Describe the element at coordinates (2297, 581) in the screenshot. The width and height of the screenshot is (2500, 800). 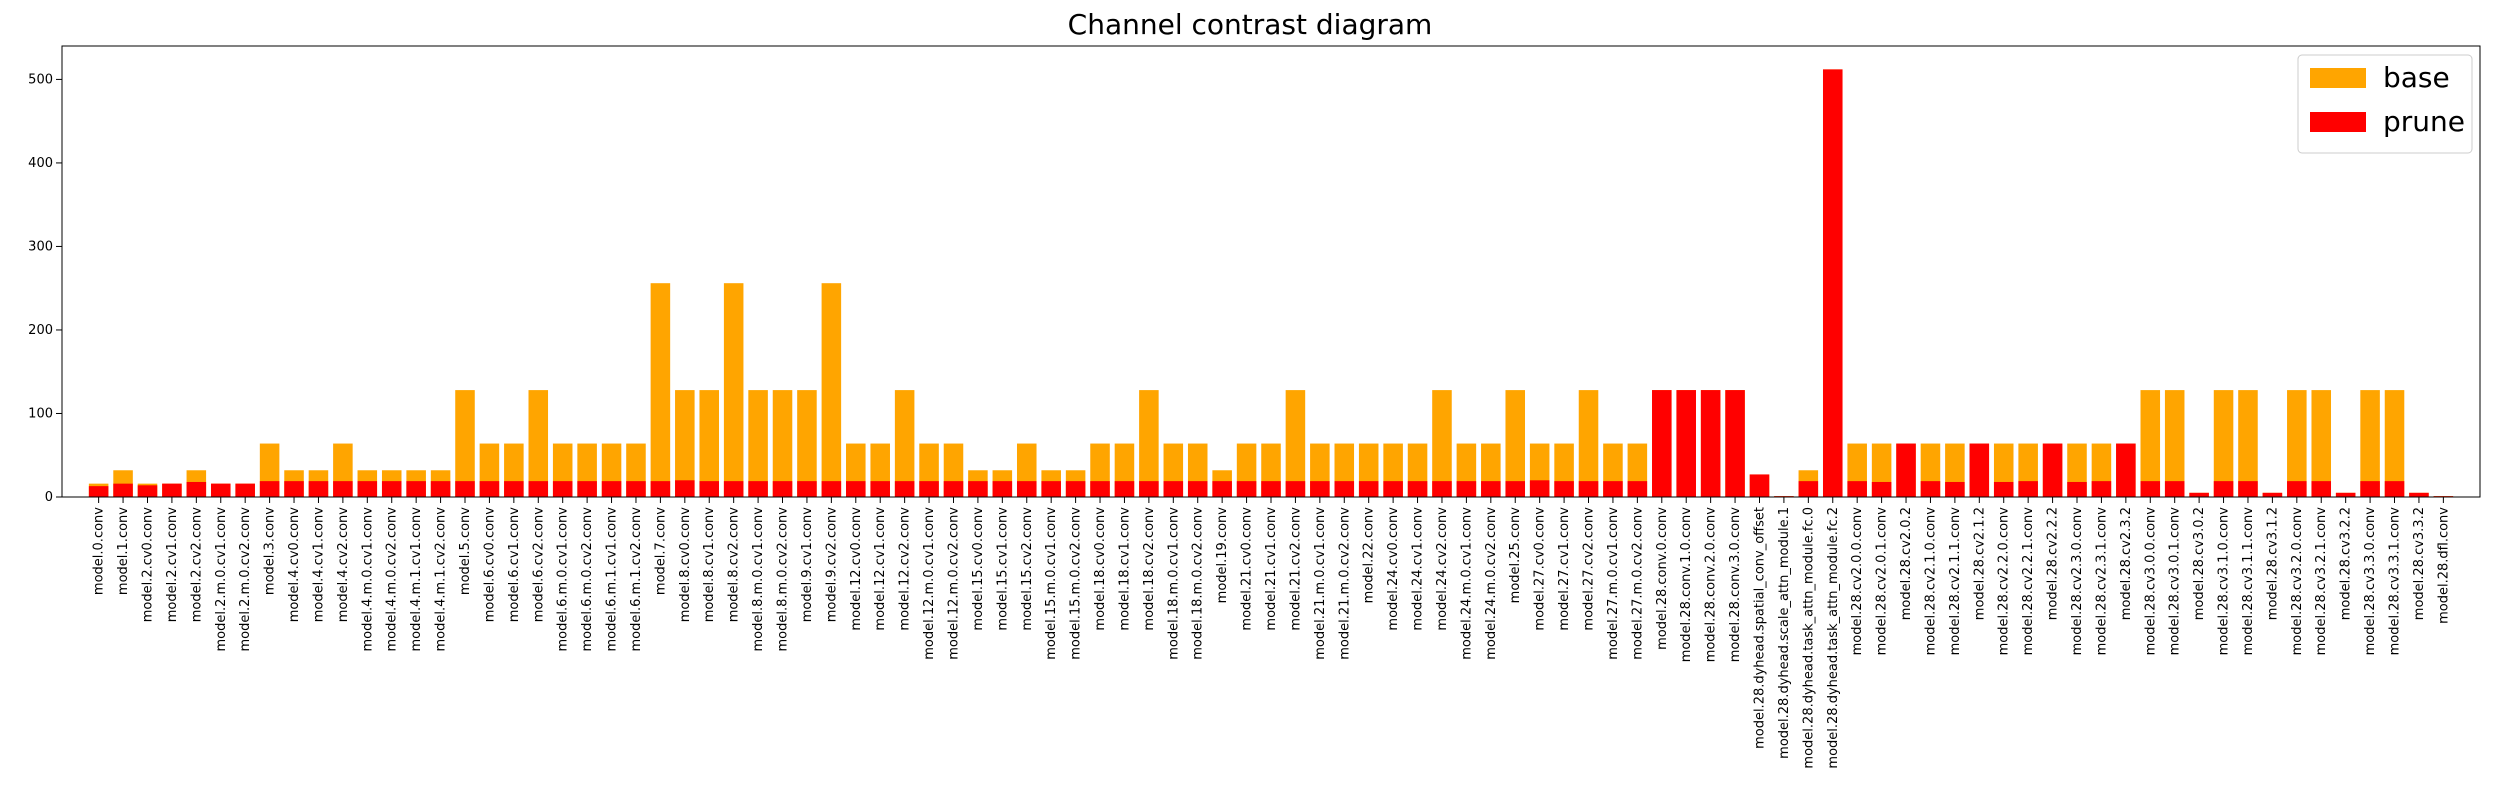
I see `x-tick-label: model.28.cv3.2.0.conv` at that location.